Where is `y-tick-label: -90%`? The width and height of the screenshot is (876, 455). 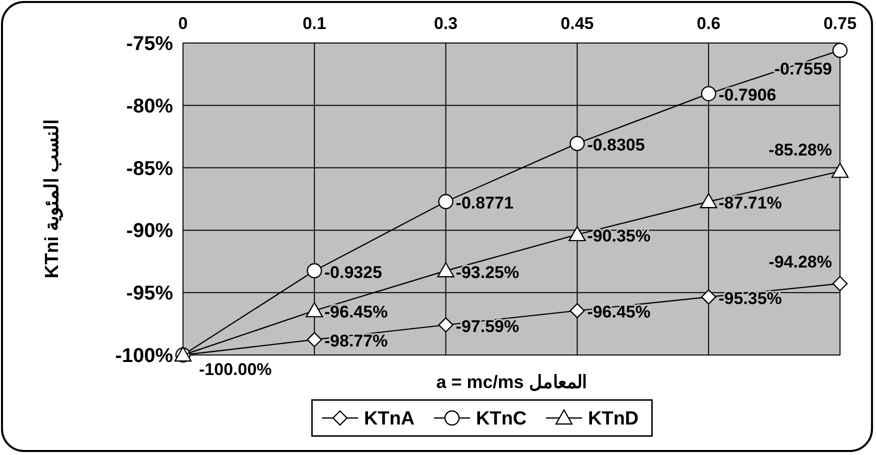 y-tick-label: -90% is located at coordinates (150, 231).